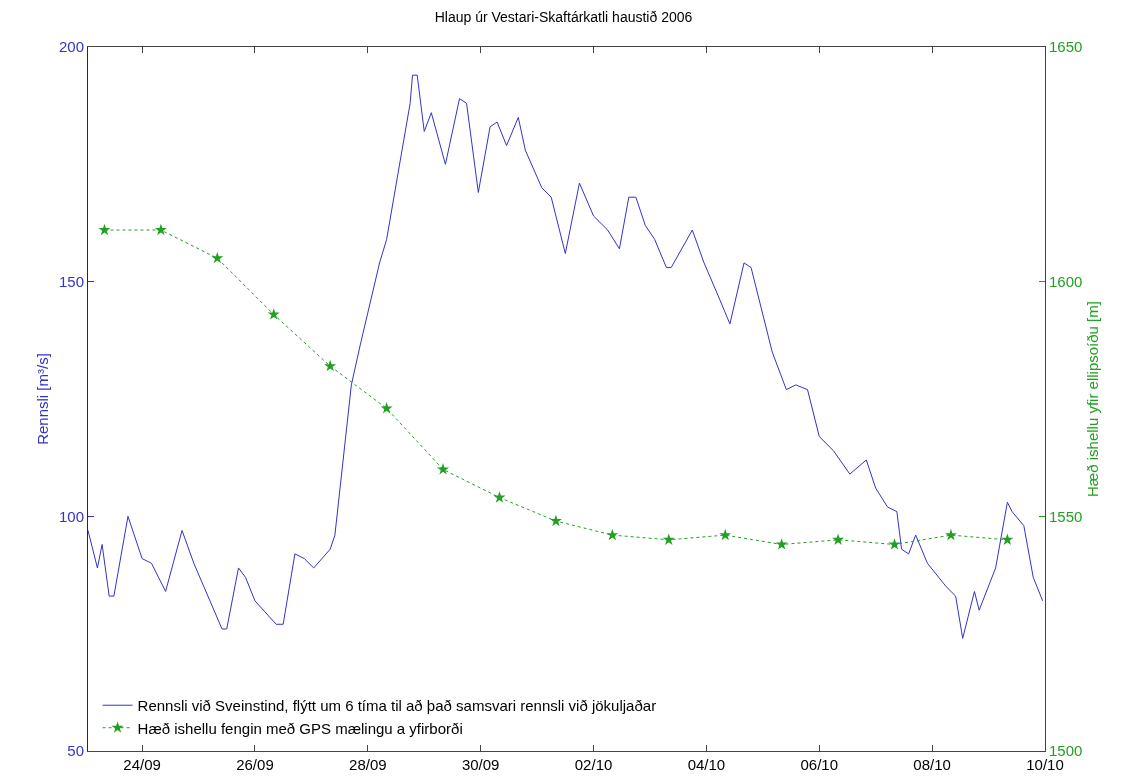  What do you see at coordinates (255, 764) in the screenshot?
I see `x-tick-label: 26/09` at bounding box center [255, 764].